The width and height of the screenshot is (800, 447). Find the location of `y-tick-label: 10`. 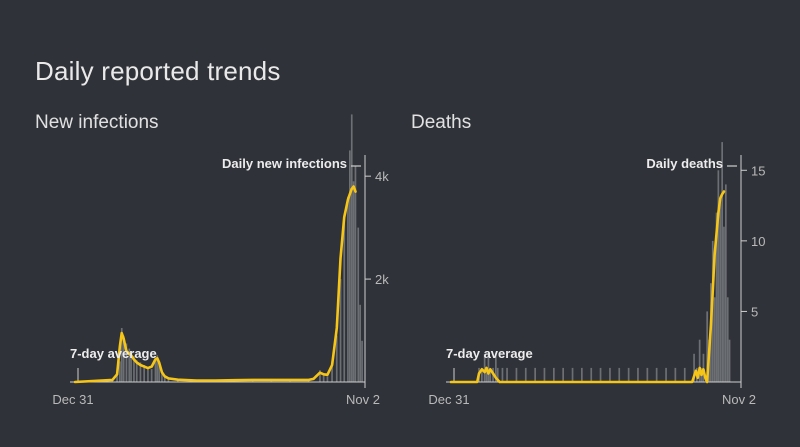

y-tick-label: 10 is located at coordinates (758, 241).